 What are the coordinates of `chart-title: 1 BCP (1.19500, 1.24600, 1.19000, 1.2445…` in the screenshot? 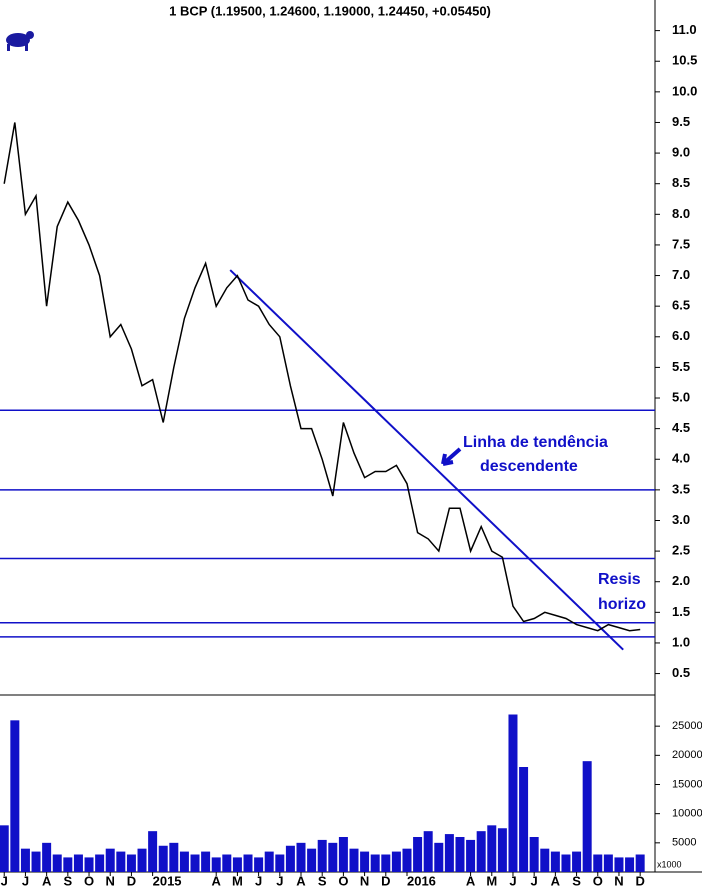 It's located at (330, 10).